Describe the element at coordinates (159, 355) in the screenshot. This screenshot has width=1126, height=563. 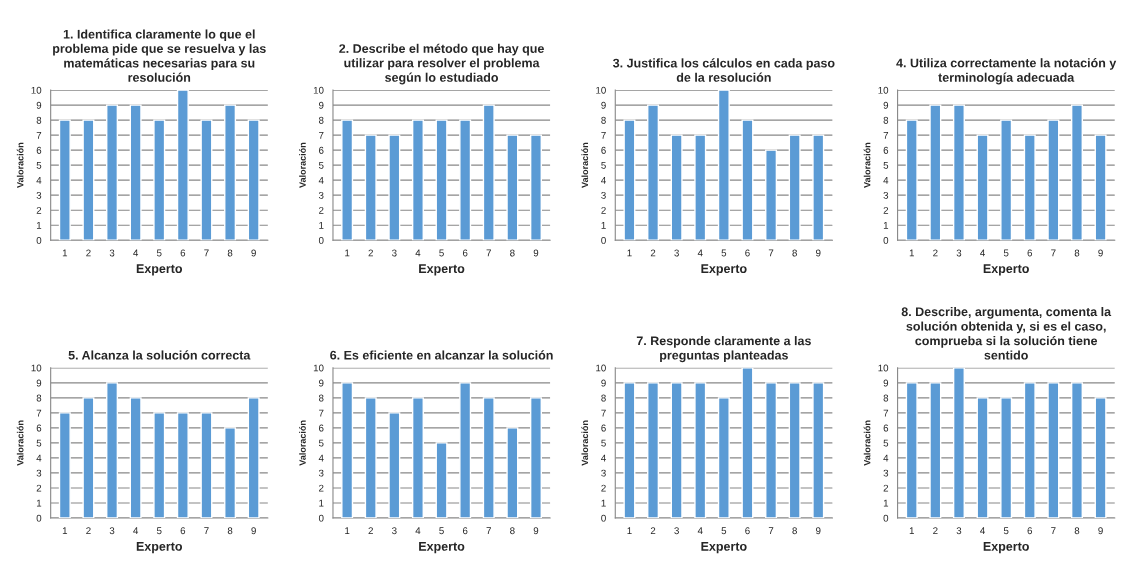
I see `chart-title: 5. Alcanza la solución correcta` at that location.